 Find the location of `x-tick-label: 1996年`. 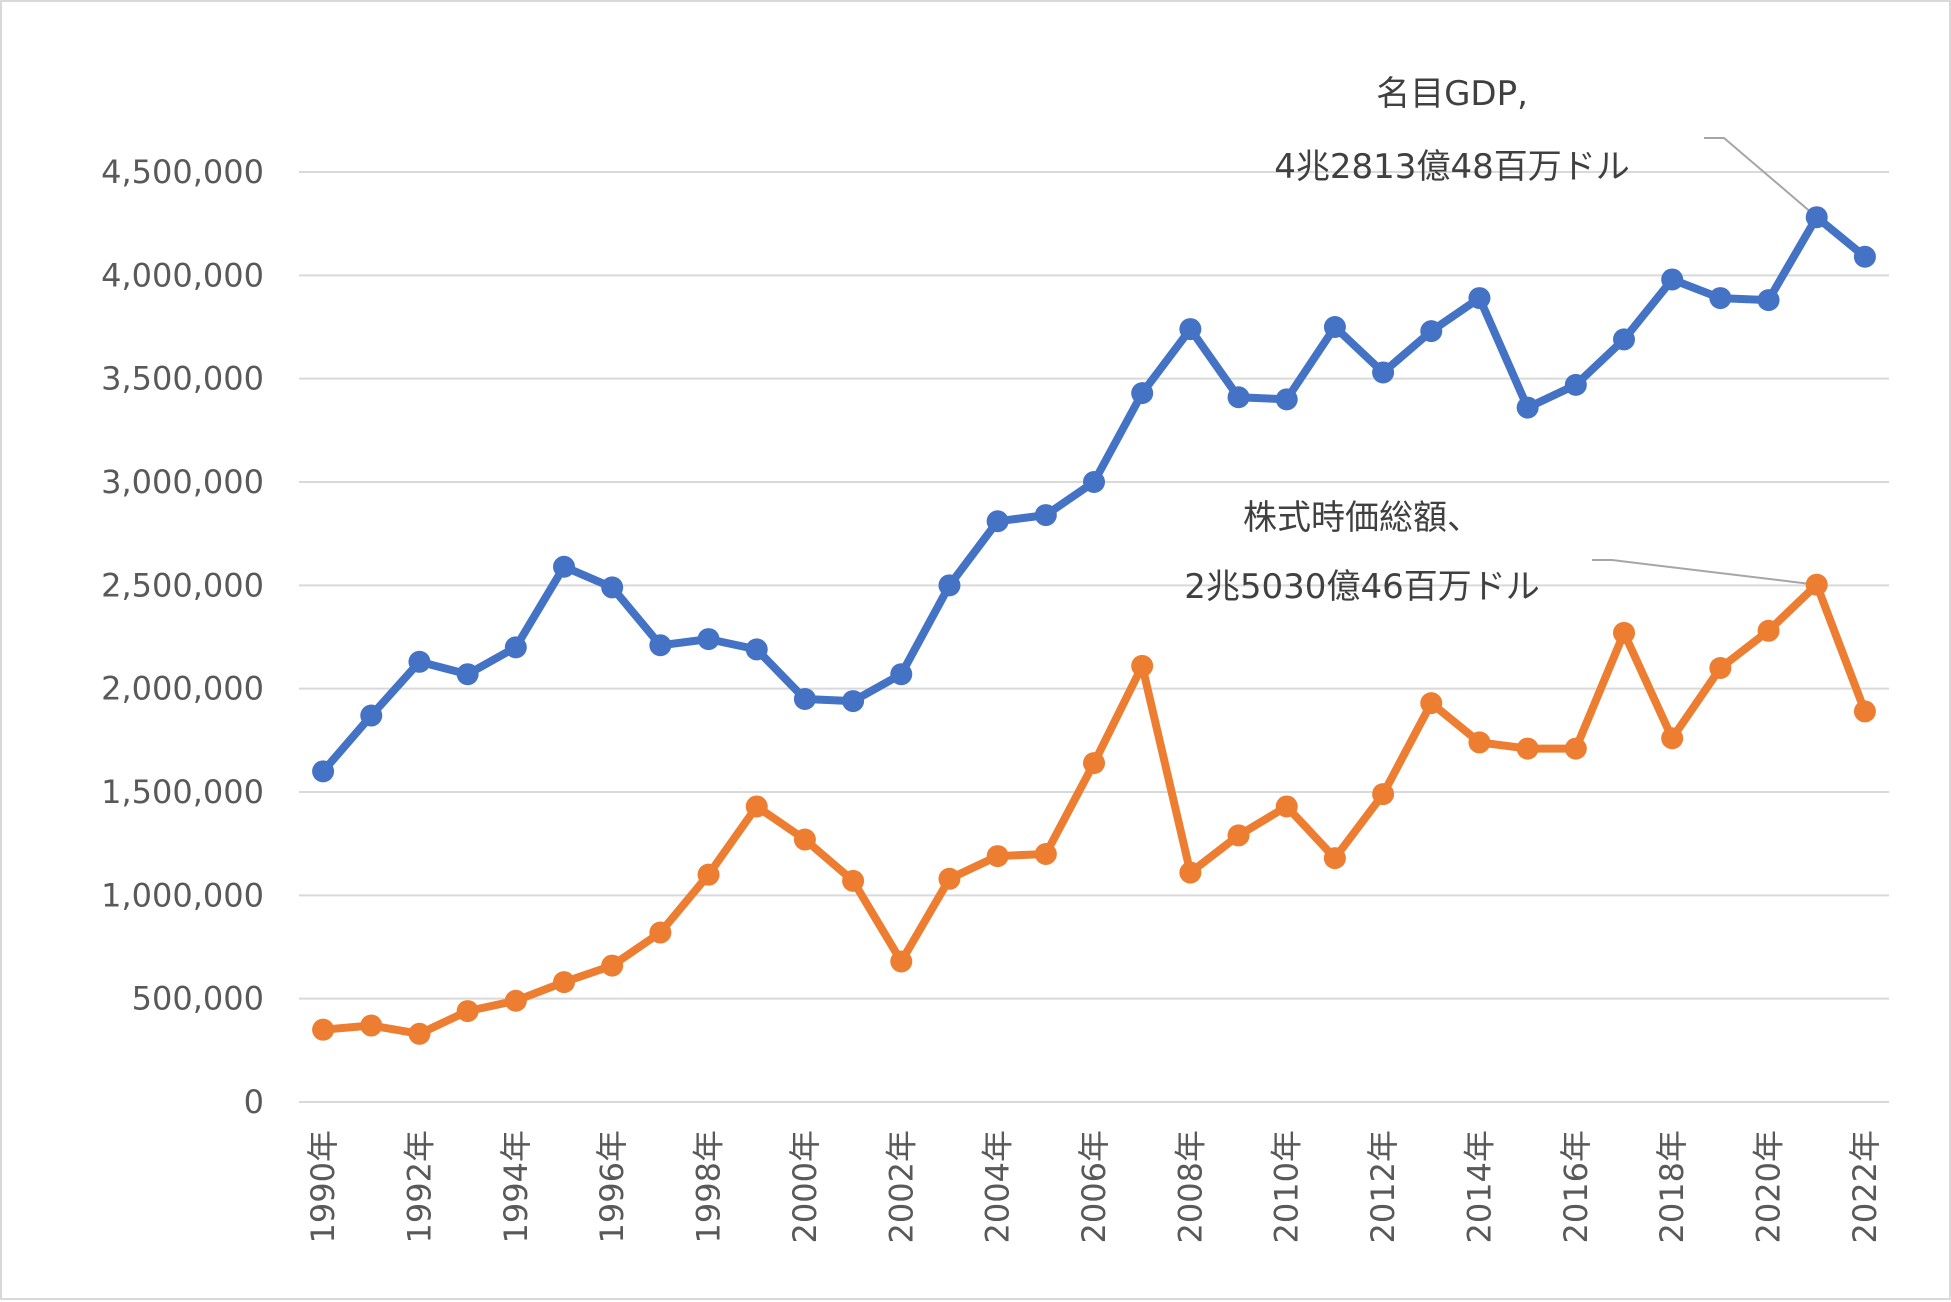

x-tick-label: 1996年 is located at coordinates (612, 1186).